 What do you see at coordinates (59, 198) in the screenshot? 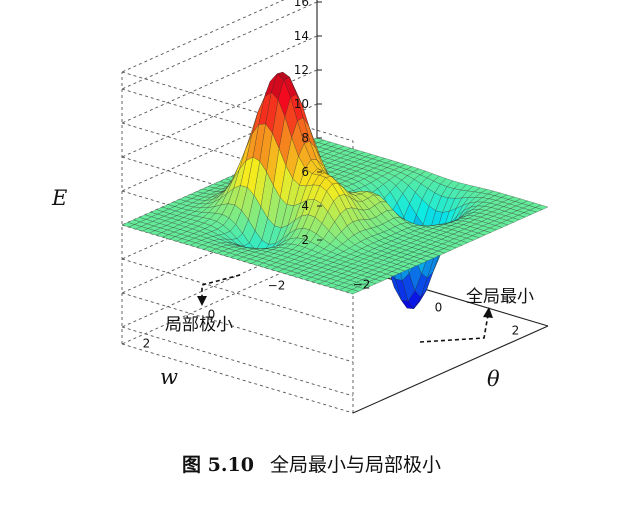
I see `z-axis-label: E` at bounding box center [59, 198].